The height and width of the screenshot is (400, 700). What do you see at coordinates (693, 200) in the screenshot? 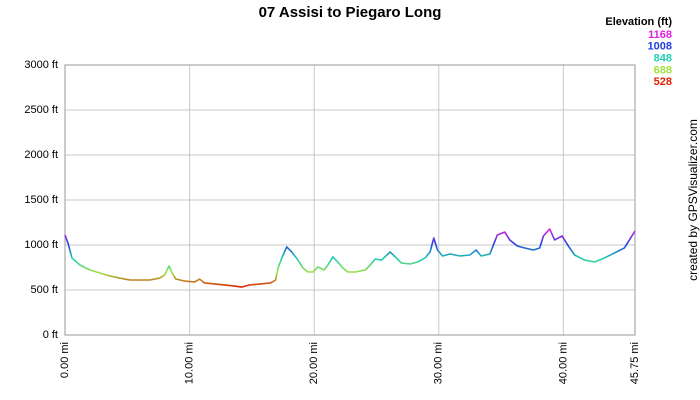
I see `credit: created by GPSVisualizer.com` at bounding box center [693, 200].